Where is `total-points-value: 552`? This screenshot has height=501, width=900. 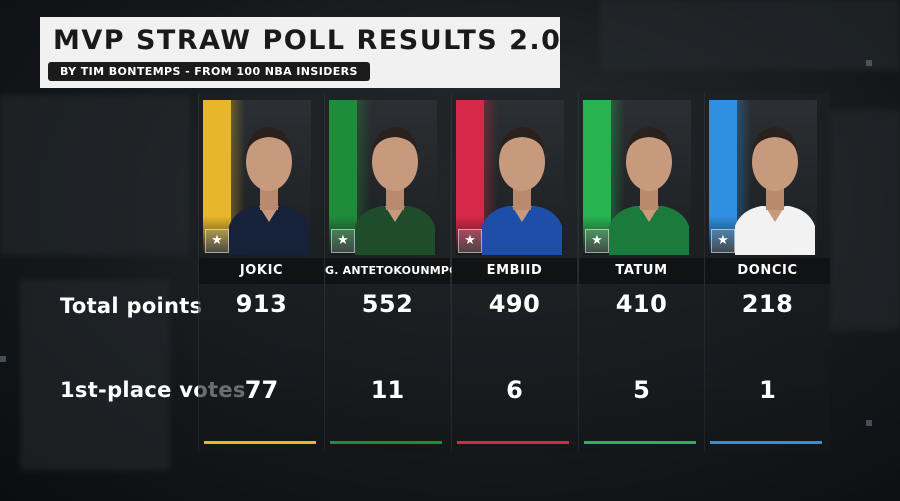 total-points-value: 552 is located at coordinates (387, 304).